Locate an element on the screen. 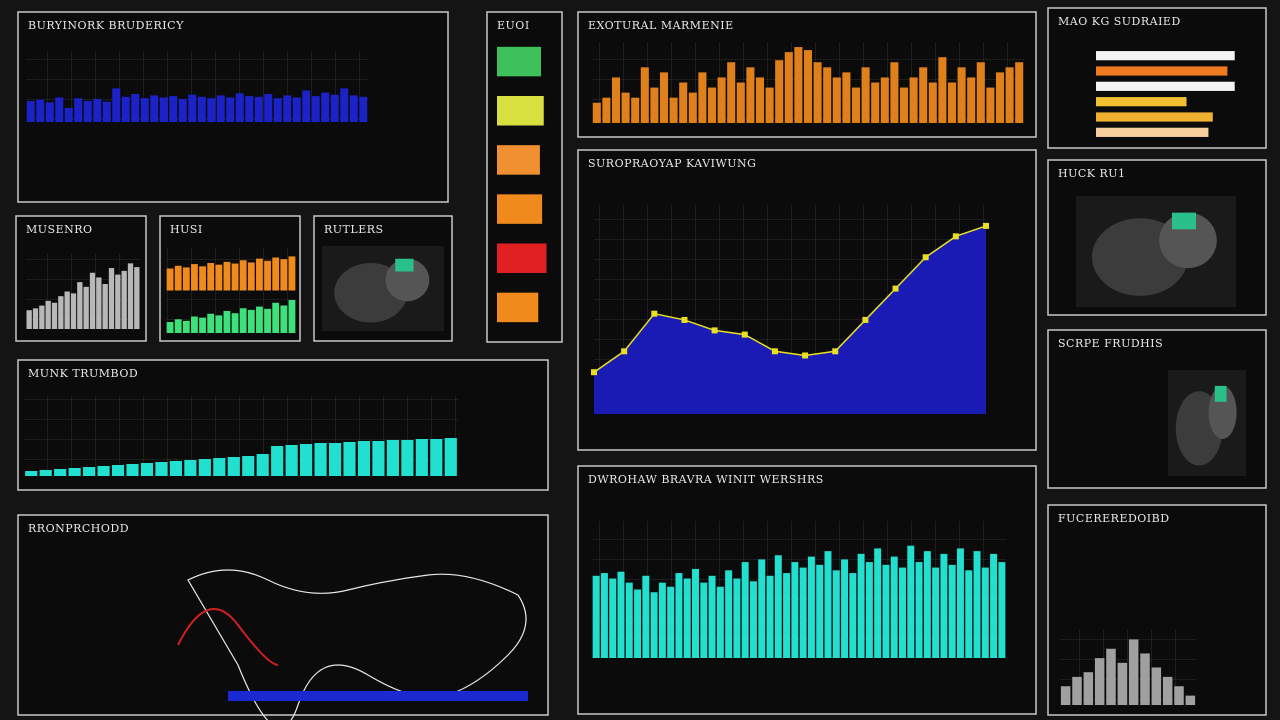 This screenshot has height=720, width=1280. panel-title: FUCEREREDOIBD is located at coordinates (1114, 518).